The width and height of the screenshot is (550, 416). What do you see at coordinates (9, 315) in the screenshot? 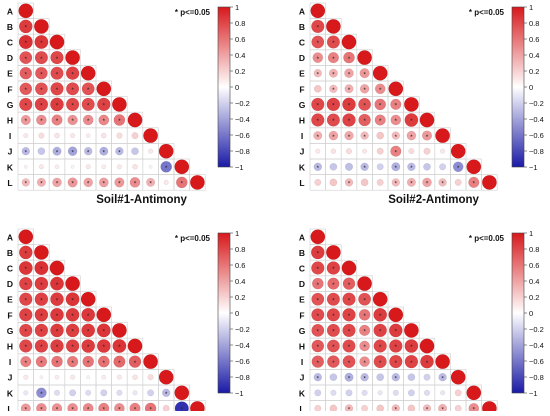
I see `row-label-F: F` at bounding box center [9, 315].